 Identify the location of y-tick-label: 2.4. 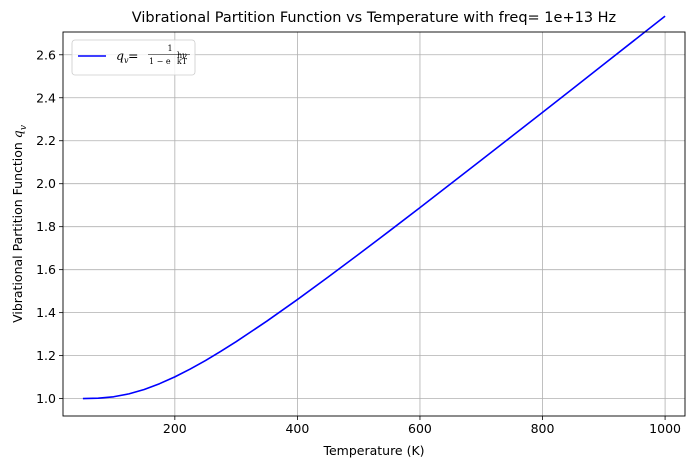
(46, 97).